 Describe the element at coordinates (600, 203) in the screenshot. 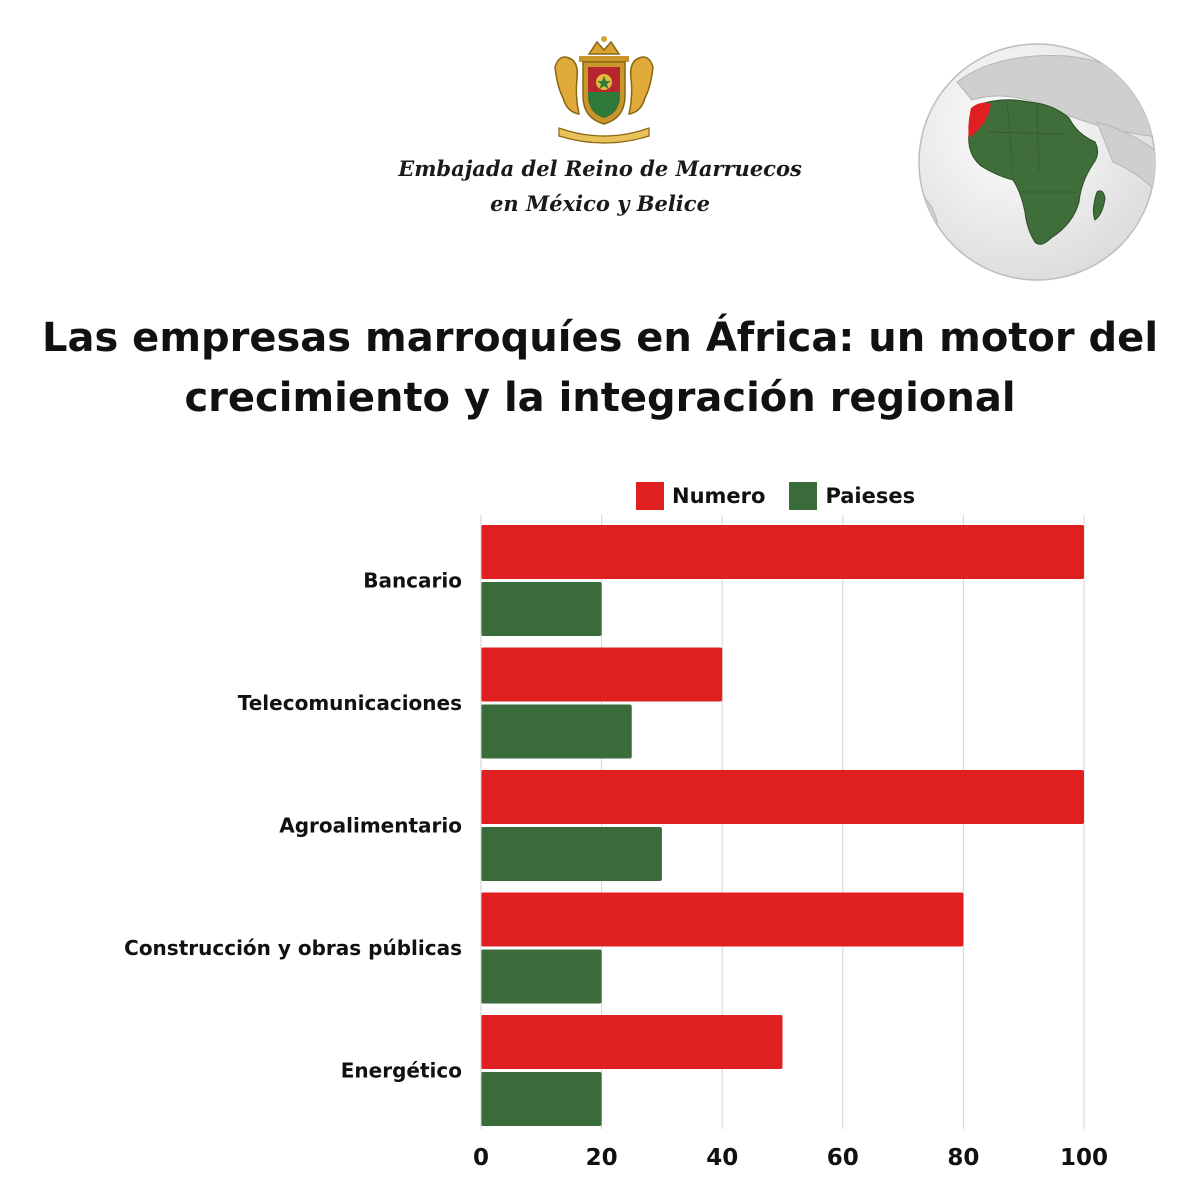

I see `embassy-name-line2: en México y Belice` at that location.